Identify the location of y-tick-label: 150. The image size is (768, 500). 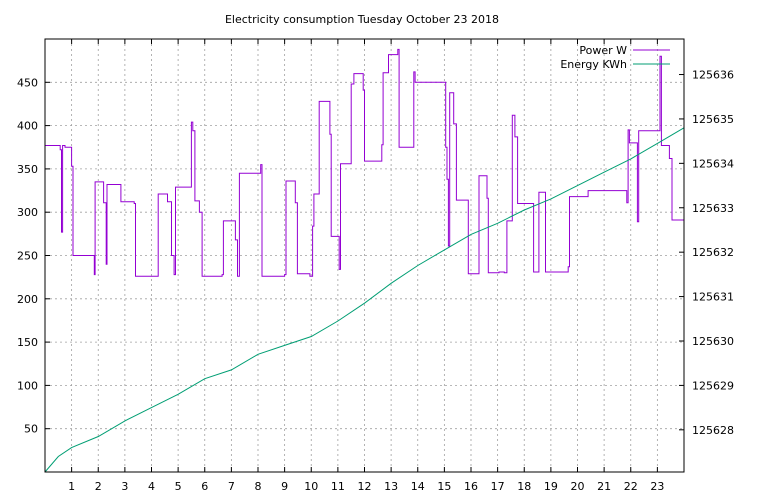
(27, 342).